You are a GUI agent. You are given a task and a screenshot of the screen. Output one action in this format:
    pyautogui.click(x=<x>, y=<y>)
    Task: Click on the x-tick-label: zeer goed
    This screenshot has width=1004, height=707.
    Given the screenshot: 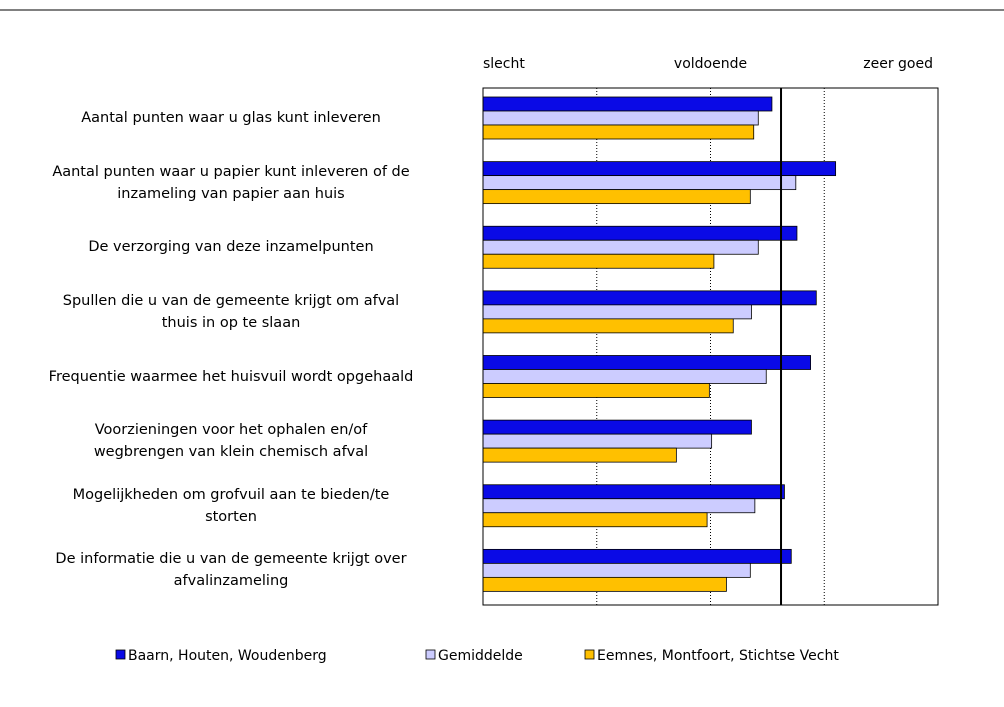 What is the action you would take?
    pyautogui.click(x=898, y=64)
    